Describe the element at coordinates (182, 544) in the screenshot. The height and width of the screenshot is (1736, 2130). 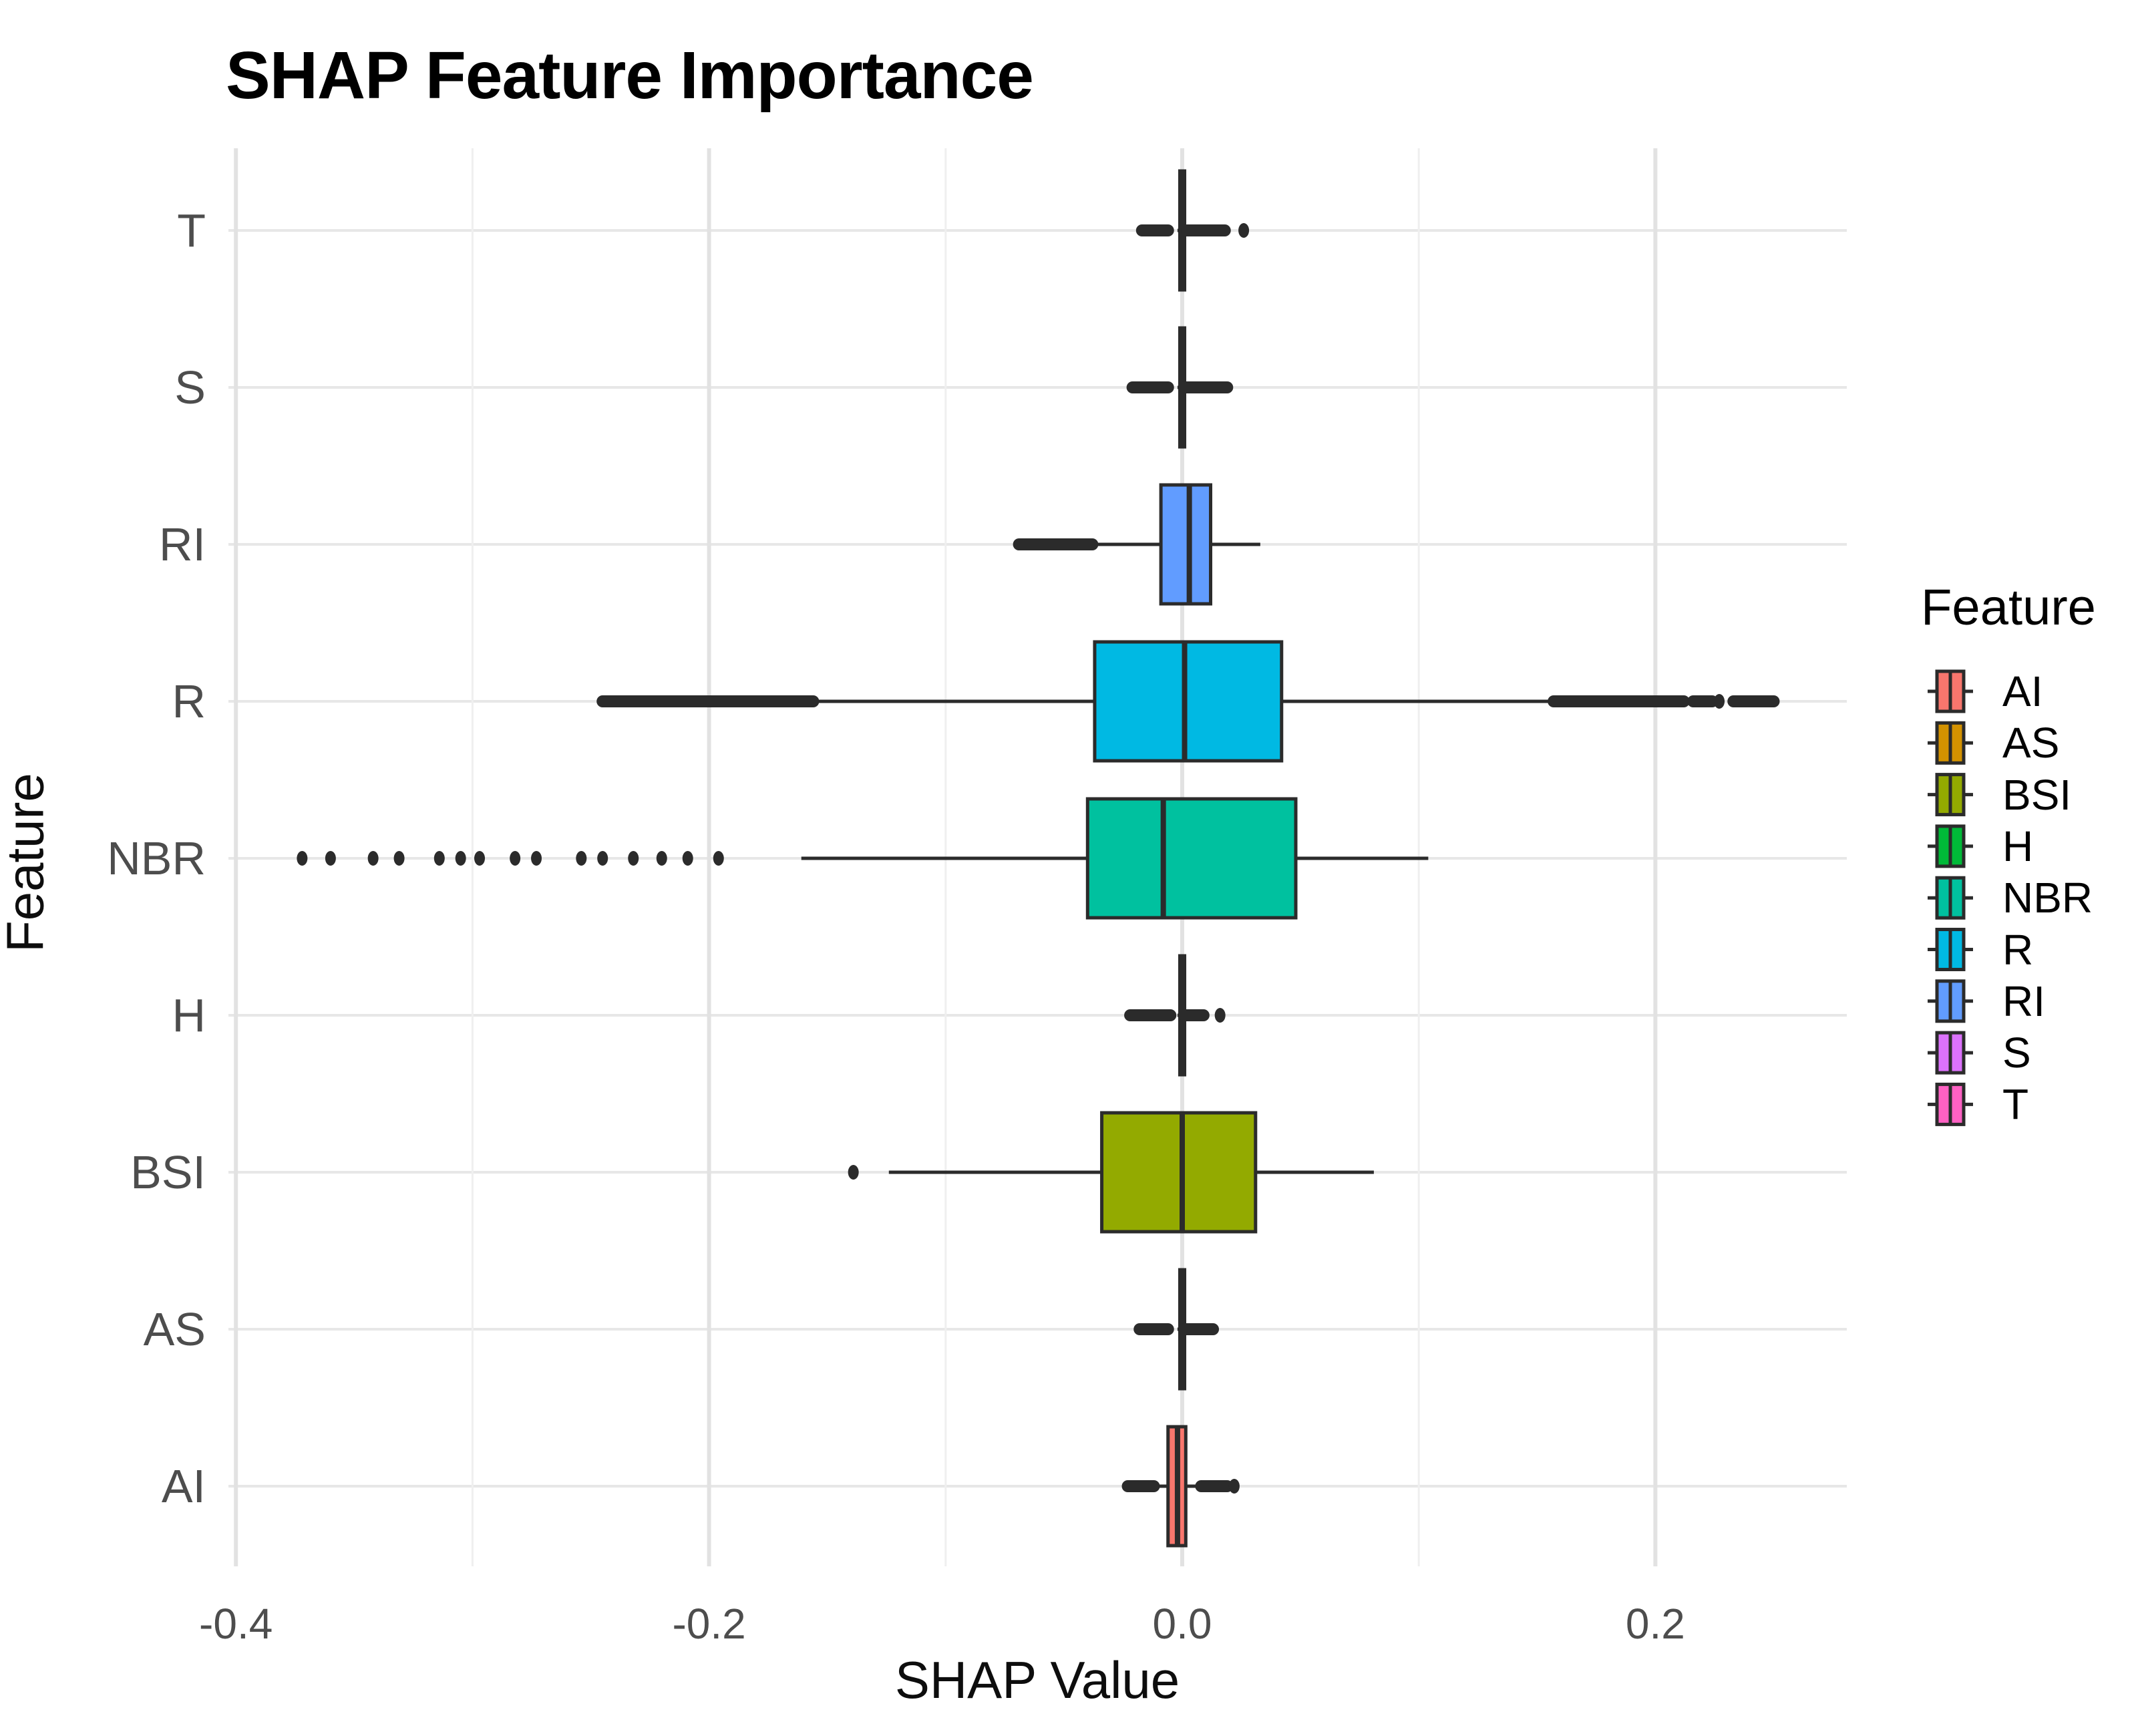
I see `y-tick-label: RI` at that location.